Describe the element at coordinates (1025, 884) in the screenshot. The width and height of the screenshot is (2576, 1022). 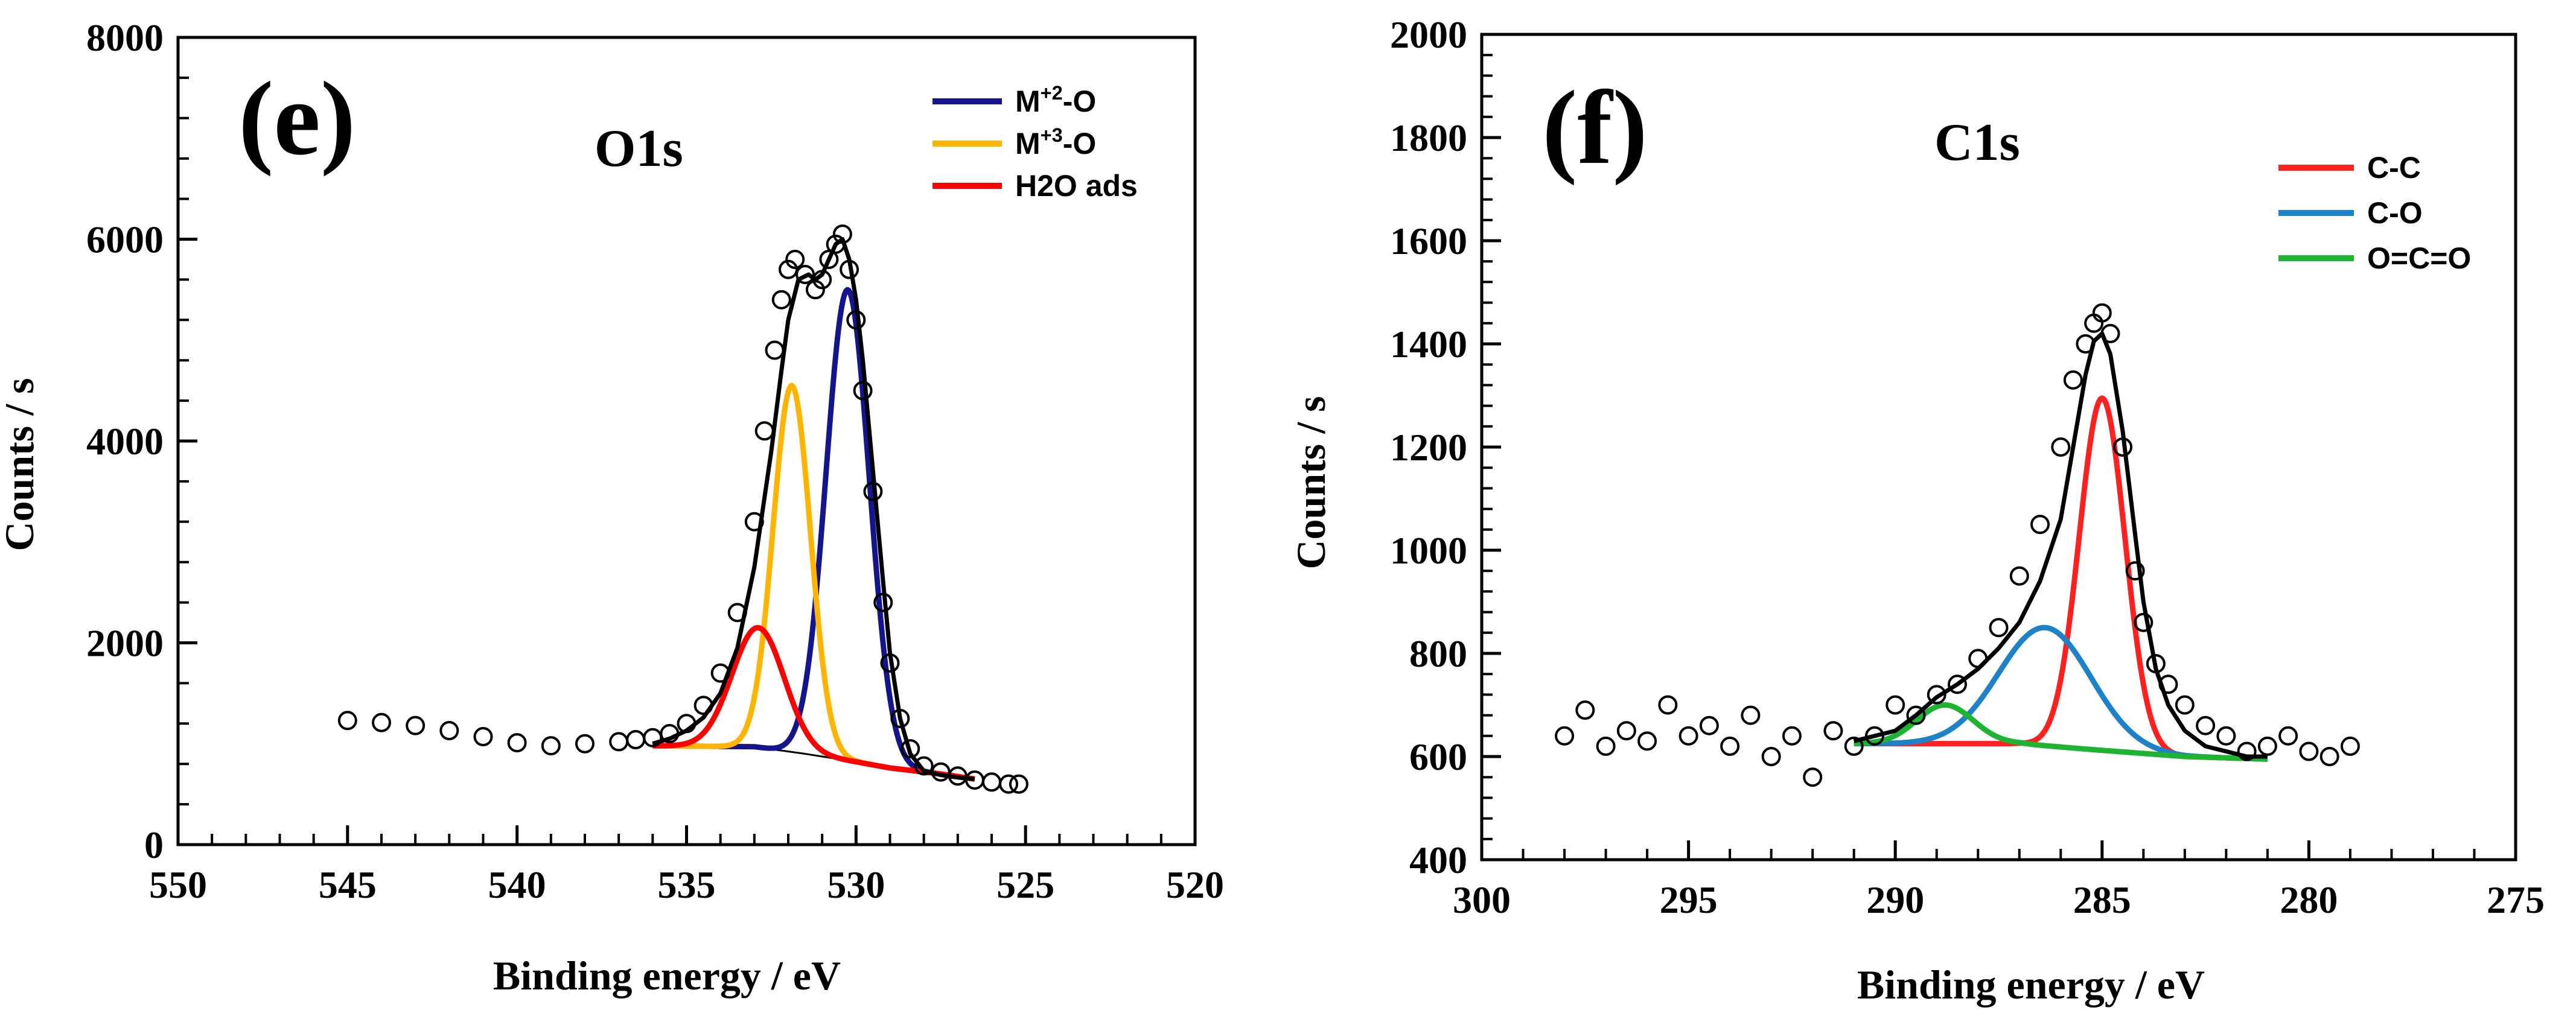
I see `x-tick-label: 525` at that location.